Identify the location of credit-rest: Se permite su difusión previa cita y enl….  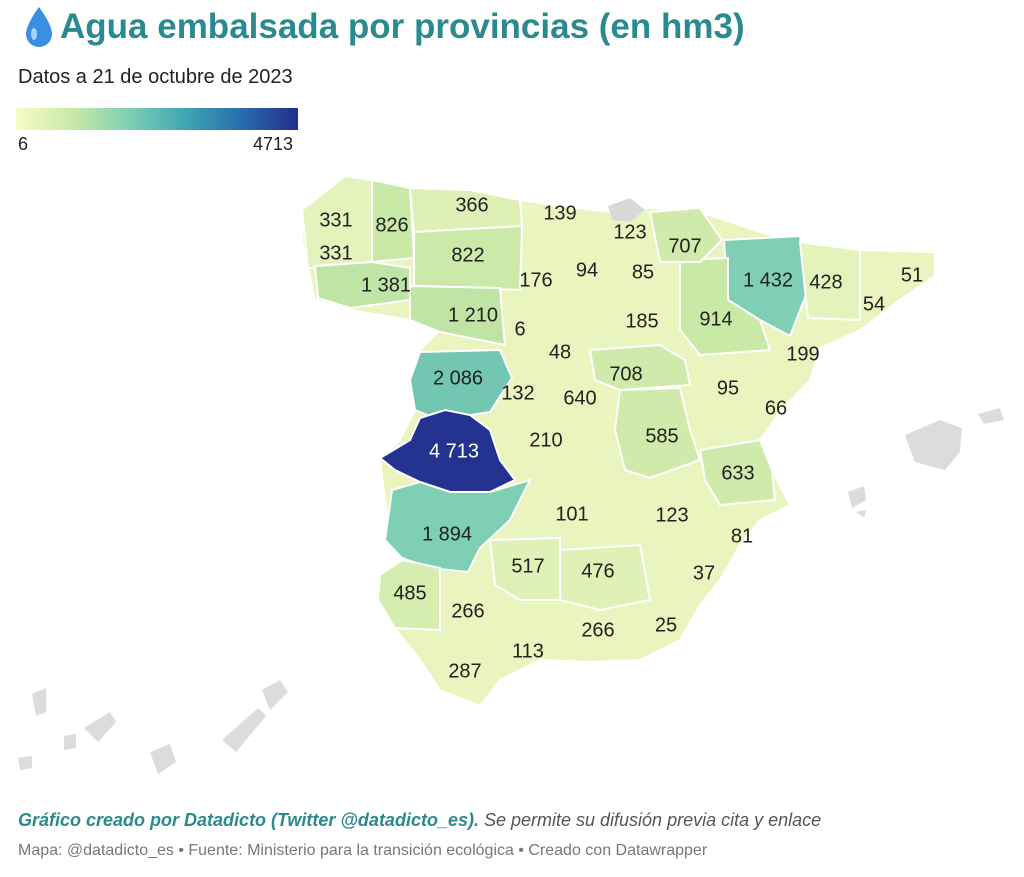
(650, 820).